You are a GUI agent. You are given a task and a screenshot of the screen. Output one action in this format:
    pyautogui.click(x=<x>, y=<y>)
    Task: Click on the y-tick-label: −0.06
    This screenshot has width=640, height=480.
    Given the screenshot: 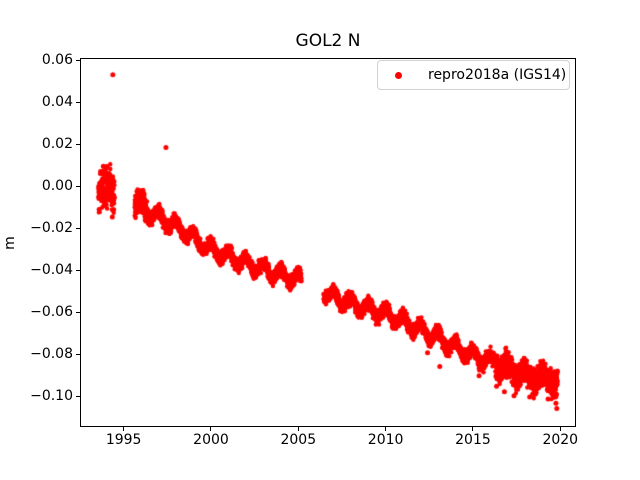 What is the action you would take?
    pyautogui.click(x=51, y=312)
    